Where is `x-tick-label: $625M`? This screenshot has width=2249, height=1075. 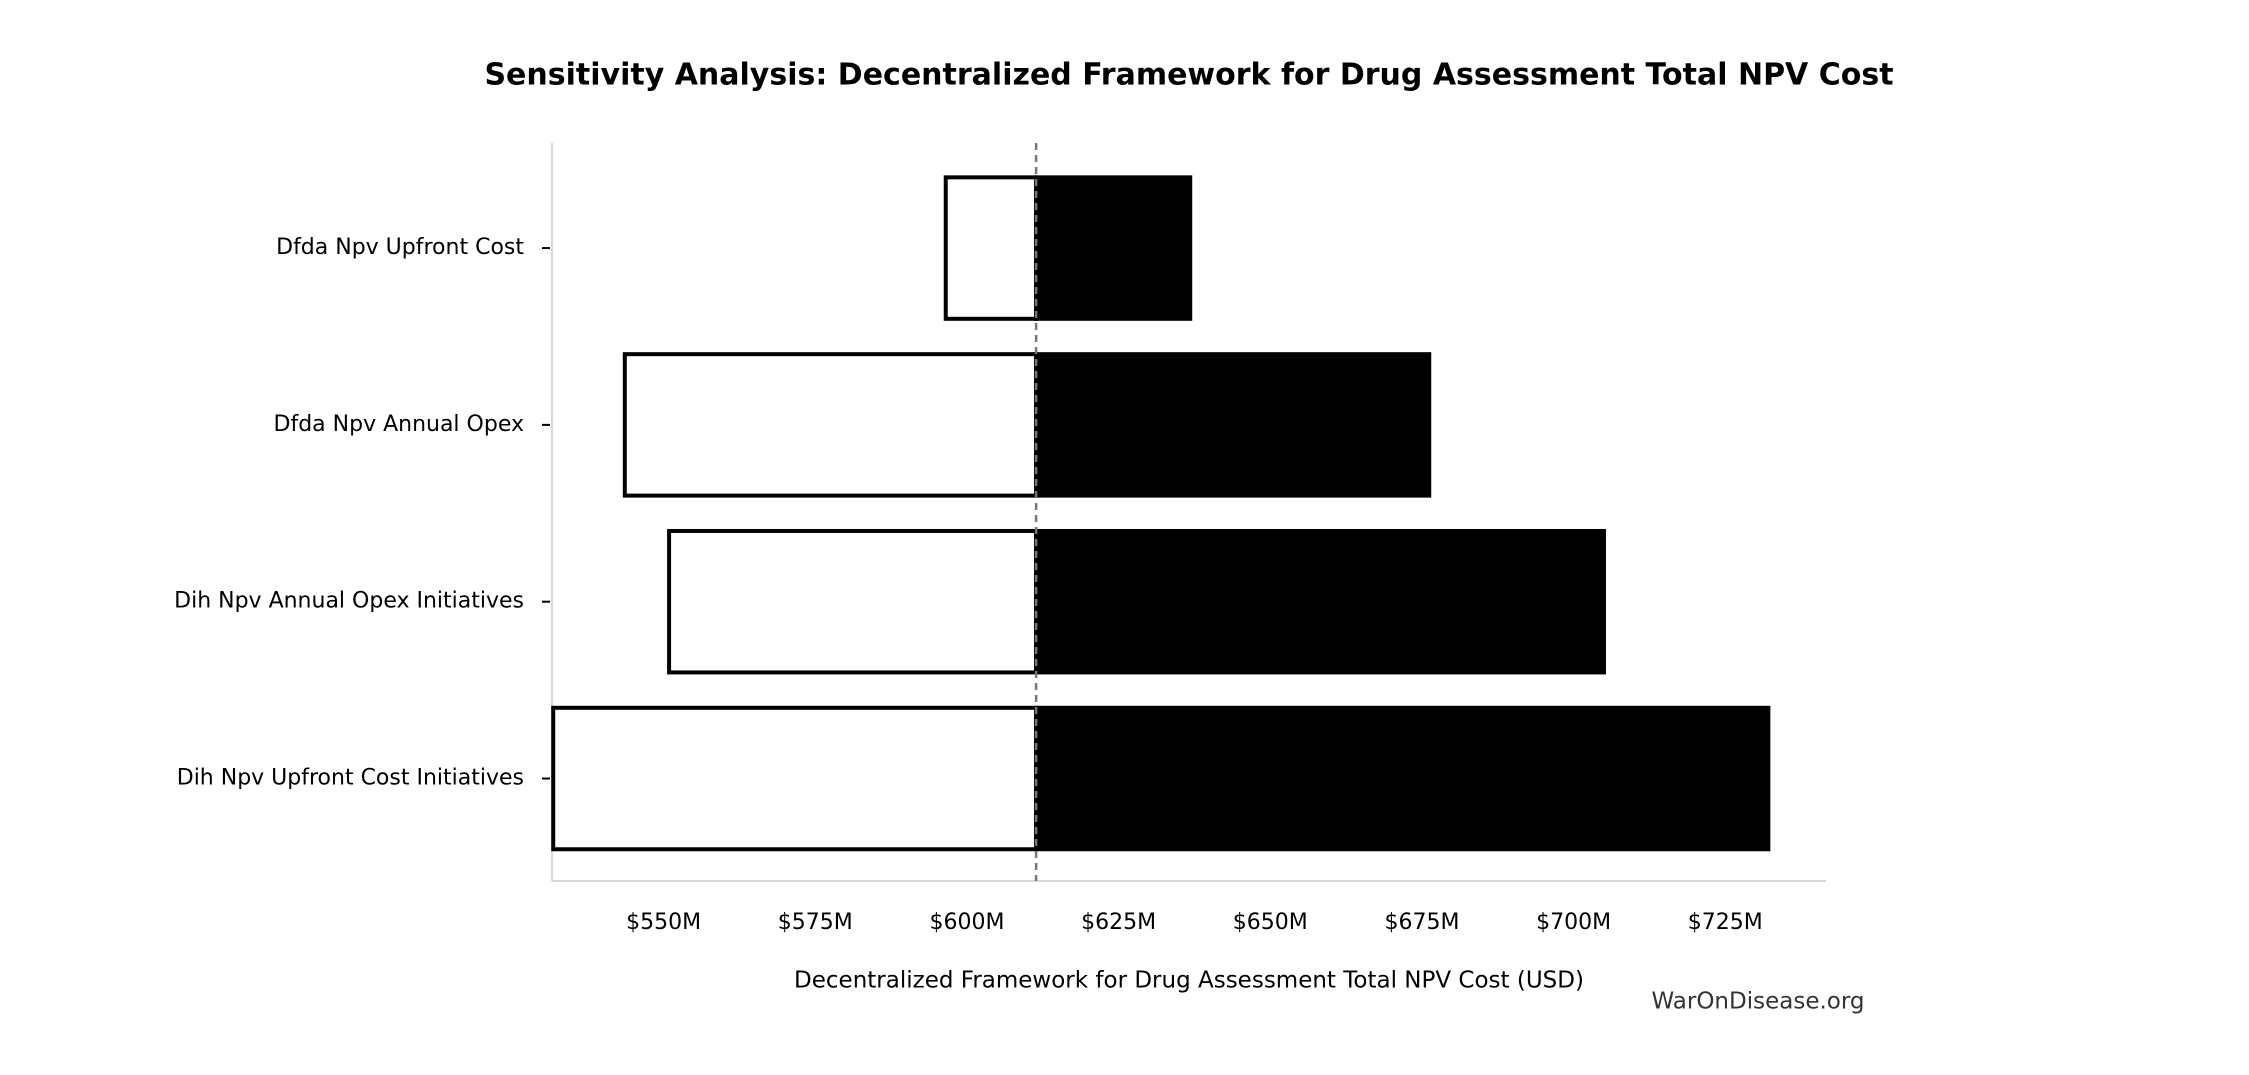 x-tick-label: $625M is located at coordinates (1118, 922).